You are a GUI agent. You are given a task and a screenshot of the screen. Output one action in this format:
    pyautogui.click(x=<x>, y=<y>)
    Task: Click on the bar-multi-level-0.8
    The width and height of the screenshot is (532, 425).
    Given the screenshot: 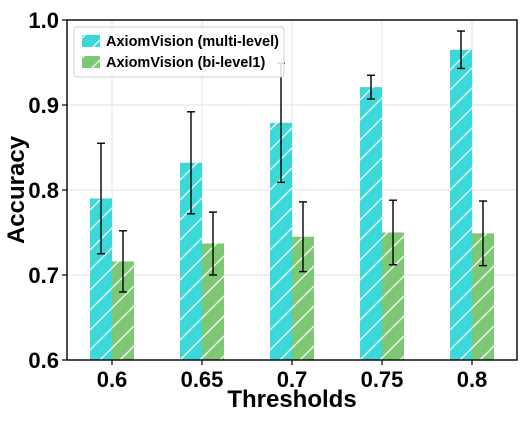 What is the action you would take?
    pyautogui.click(x=461, y=204)
    